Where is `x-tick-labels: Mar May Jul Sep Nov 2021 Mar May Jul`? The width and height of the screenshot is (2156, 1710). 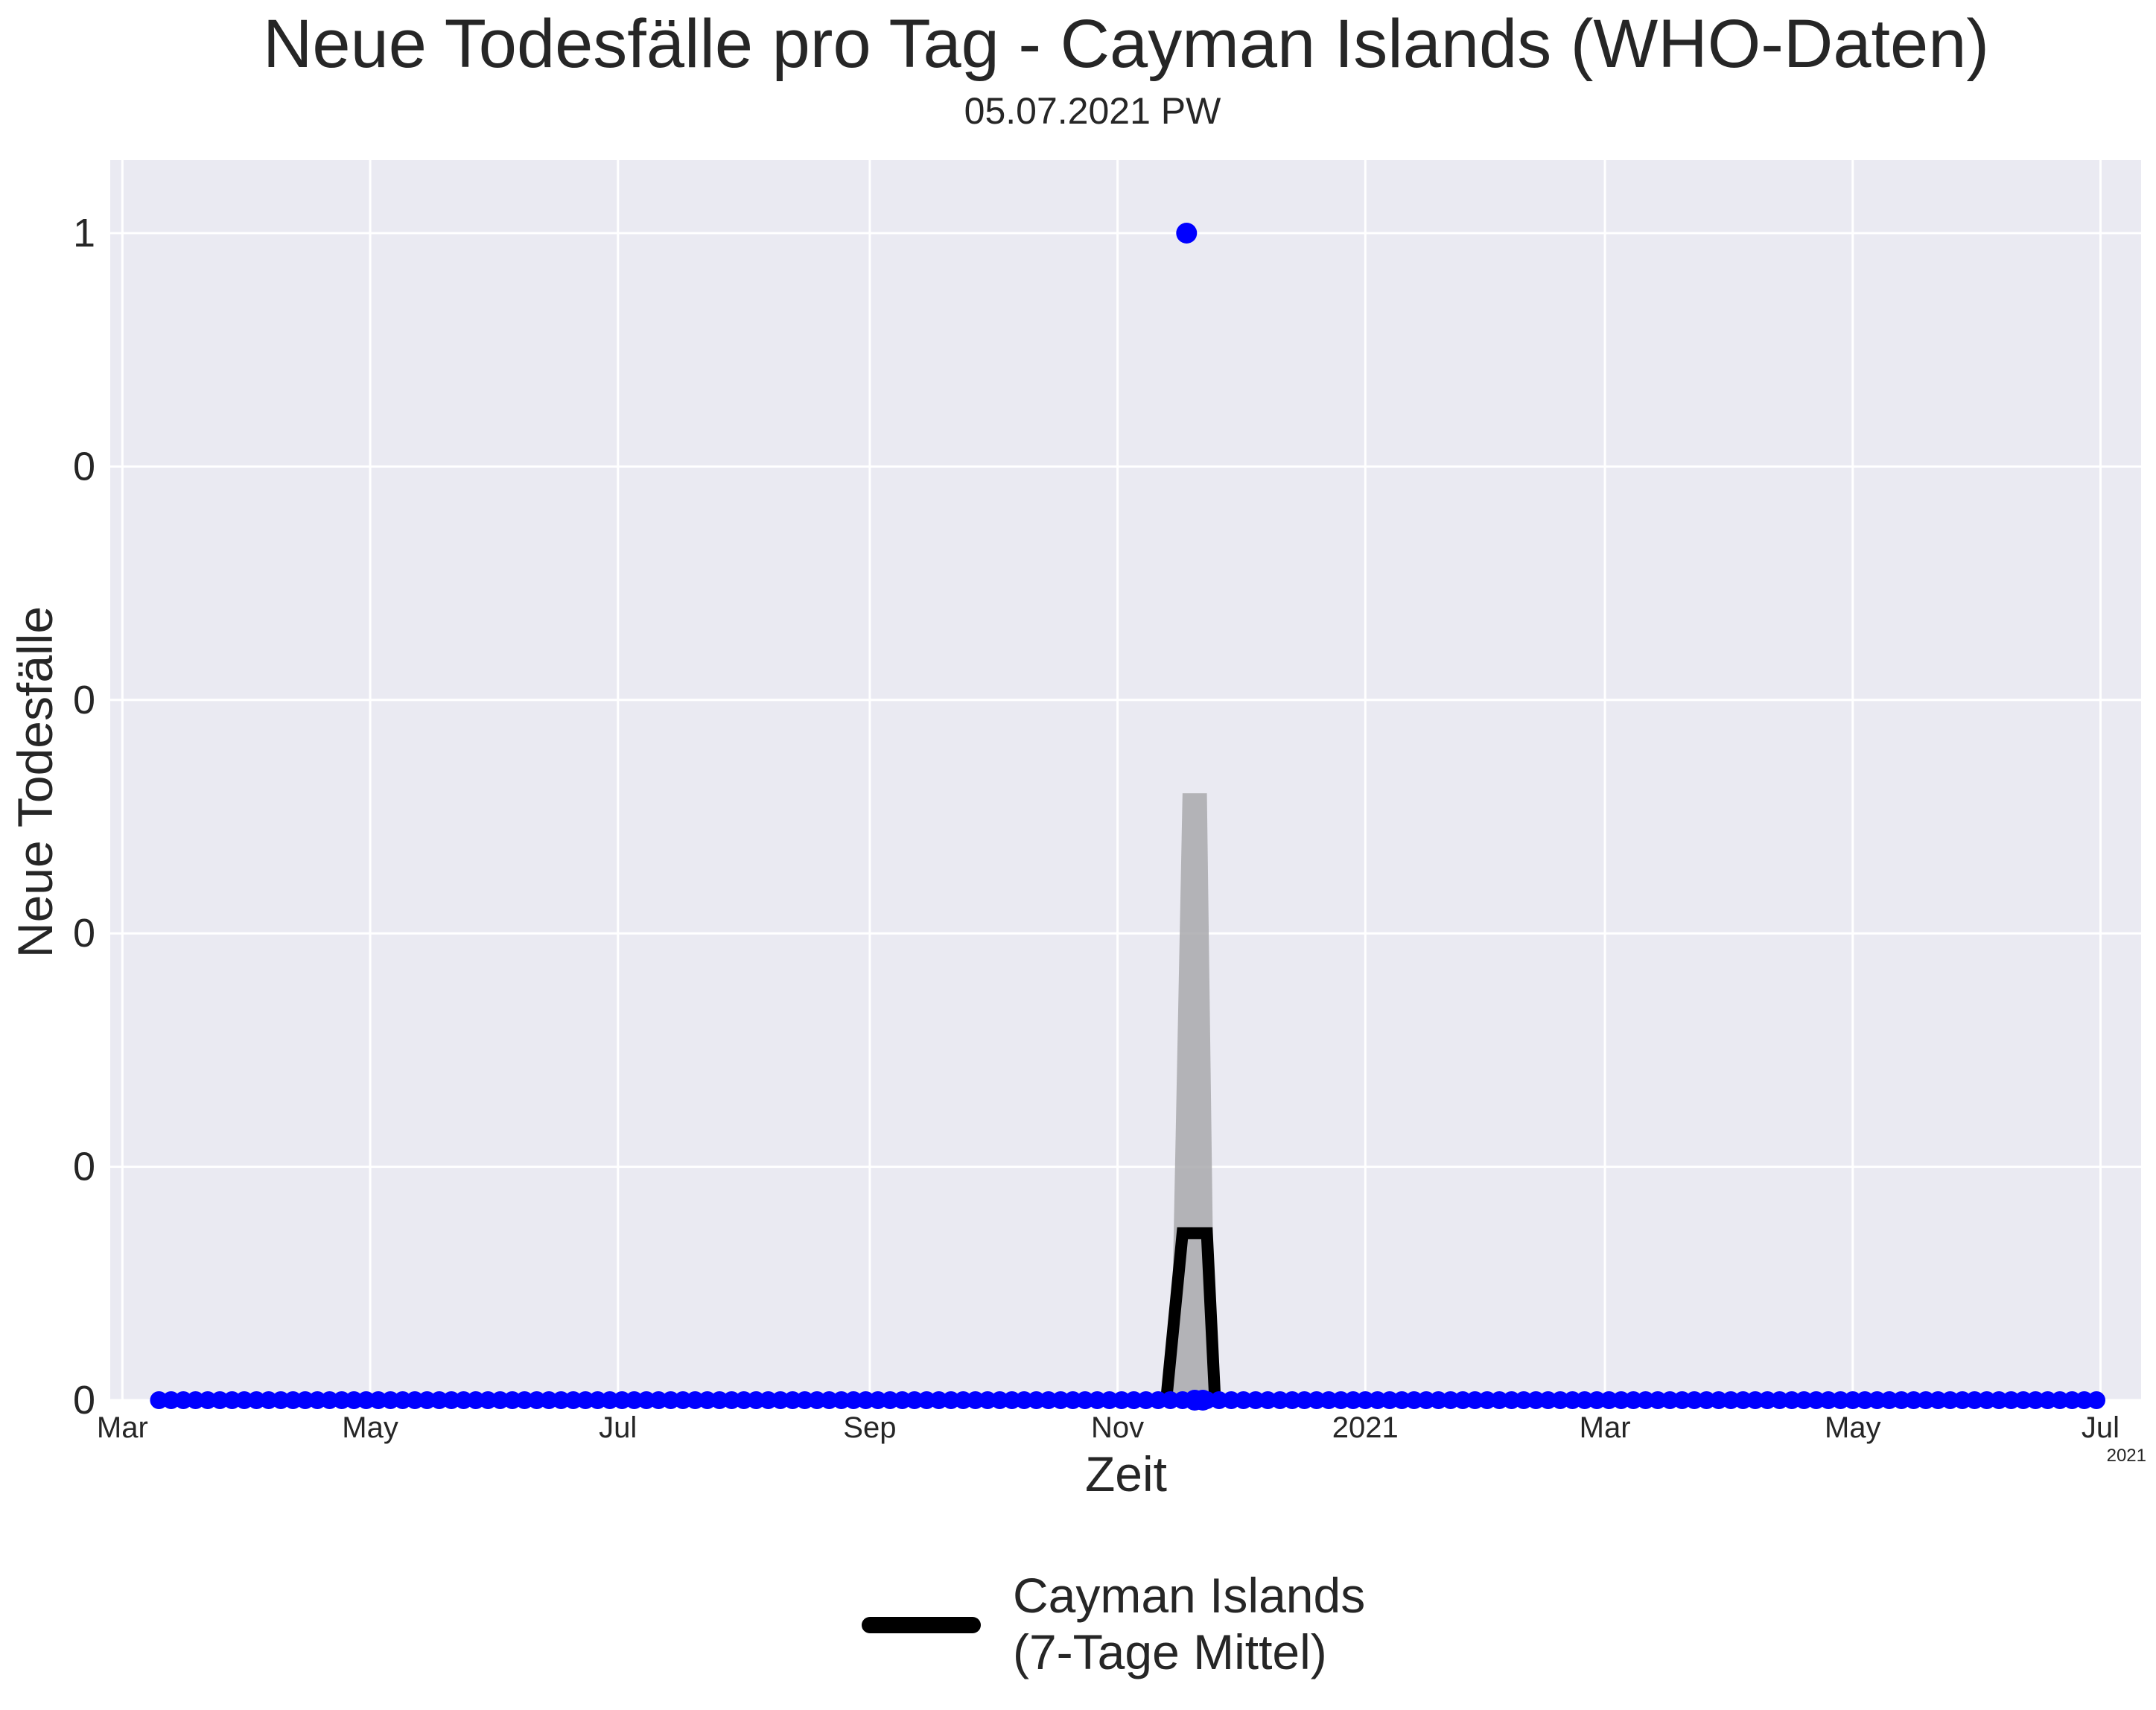
x-tick-labels: Mar May Jul Sep Nov 2021 Mar May Jul is located at coordinates (1108, 1428).